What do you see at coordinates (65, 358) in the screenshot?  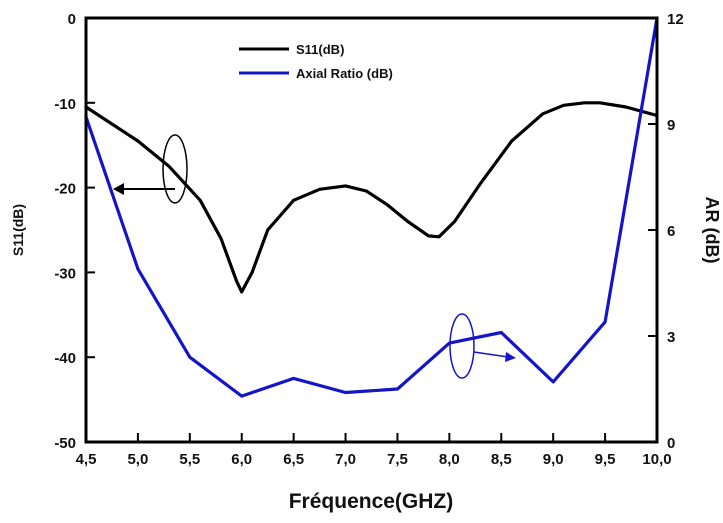 I see `y-left-tick-label: -40` at bounding box center [65, 358].